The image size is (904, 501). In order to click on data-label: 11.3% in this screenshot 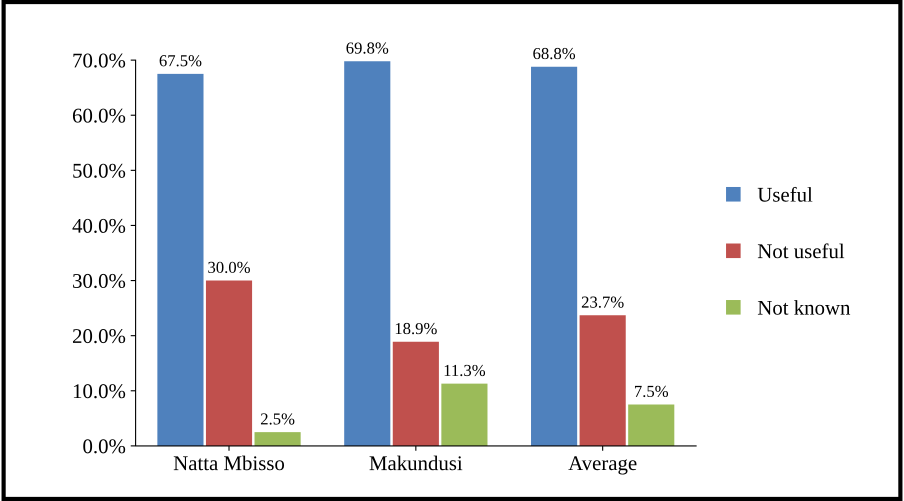, I will do `click(465, 370)`.